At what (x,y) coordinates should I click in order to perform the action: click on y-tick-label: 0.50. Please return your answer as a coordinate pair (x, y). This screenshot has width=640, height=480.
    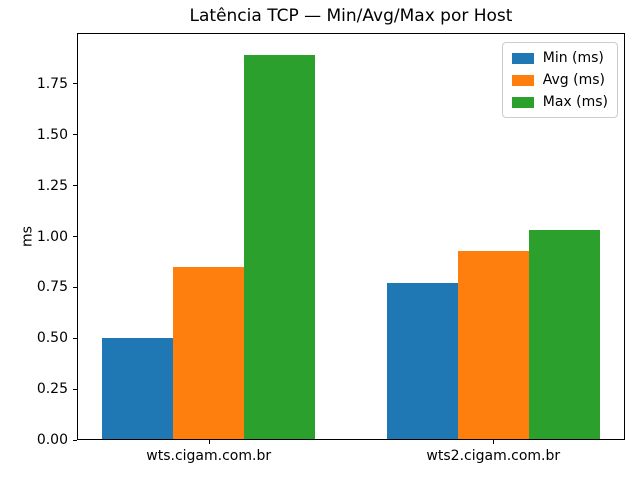
    Looking at the image, I should click on (52, 338).